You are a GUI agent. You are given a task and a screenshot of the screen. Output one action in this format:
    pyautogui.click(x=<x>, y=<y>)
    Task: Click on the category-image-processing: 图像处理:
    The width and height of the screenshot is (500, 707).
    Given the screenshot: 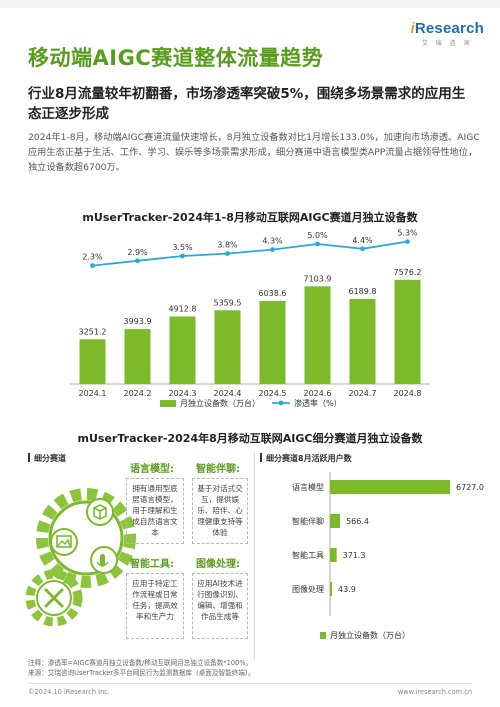 What is the action you would take?
    pyautogui.click(x=218, y=562)
    